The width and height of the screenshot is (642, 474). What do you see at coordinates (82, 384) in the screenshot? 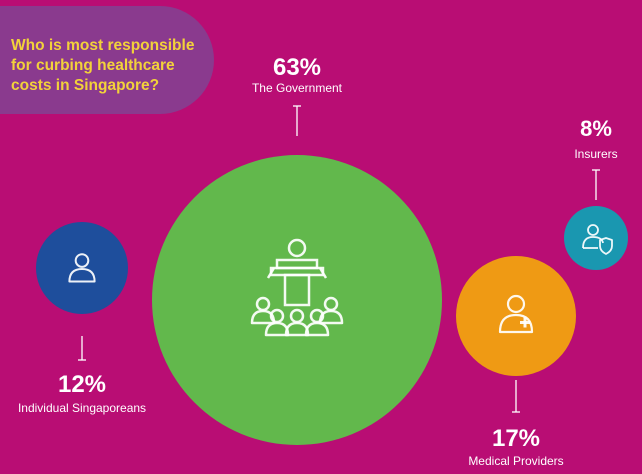
I see `value-label: 12%` at bounding box center [82, 384].